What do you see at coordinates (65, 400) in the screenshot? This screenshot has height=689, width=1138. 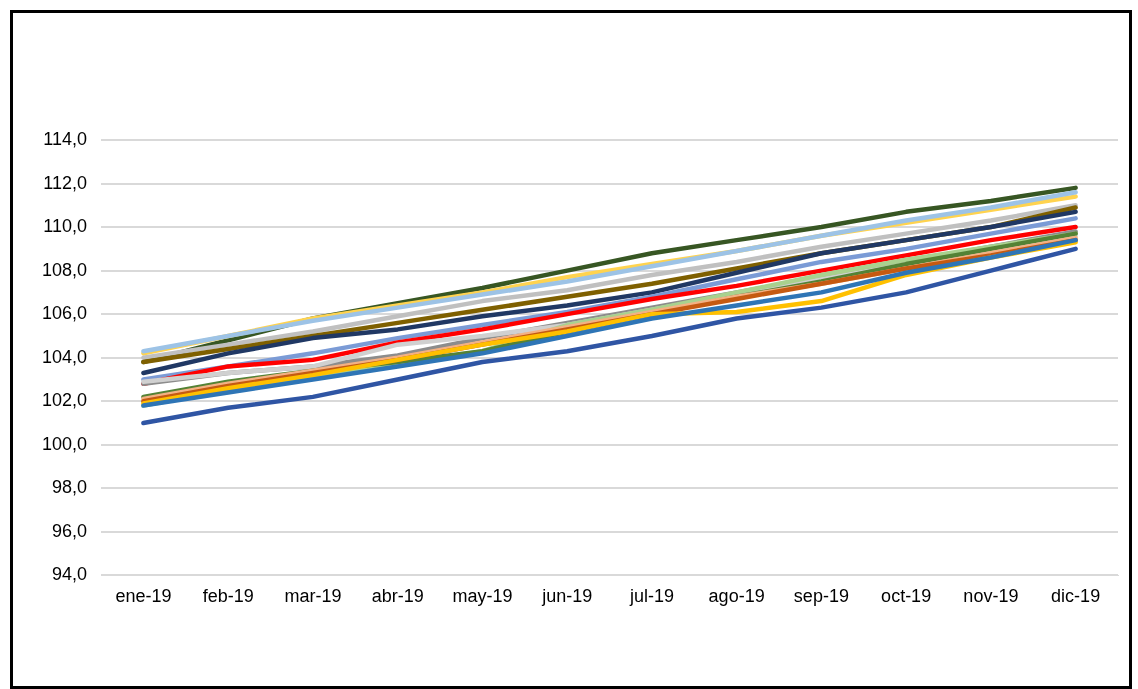 I see `y-tick-label: 102,0` at bounding box center [65, 400].